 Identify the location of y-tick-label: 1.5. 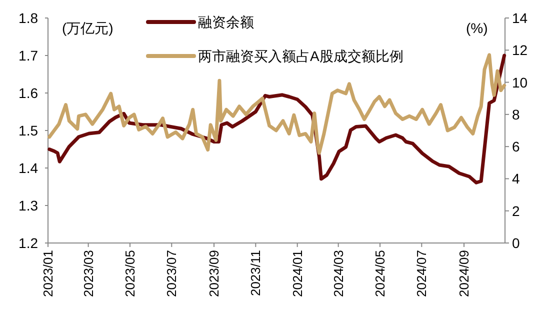
(28, 130).